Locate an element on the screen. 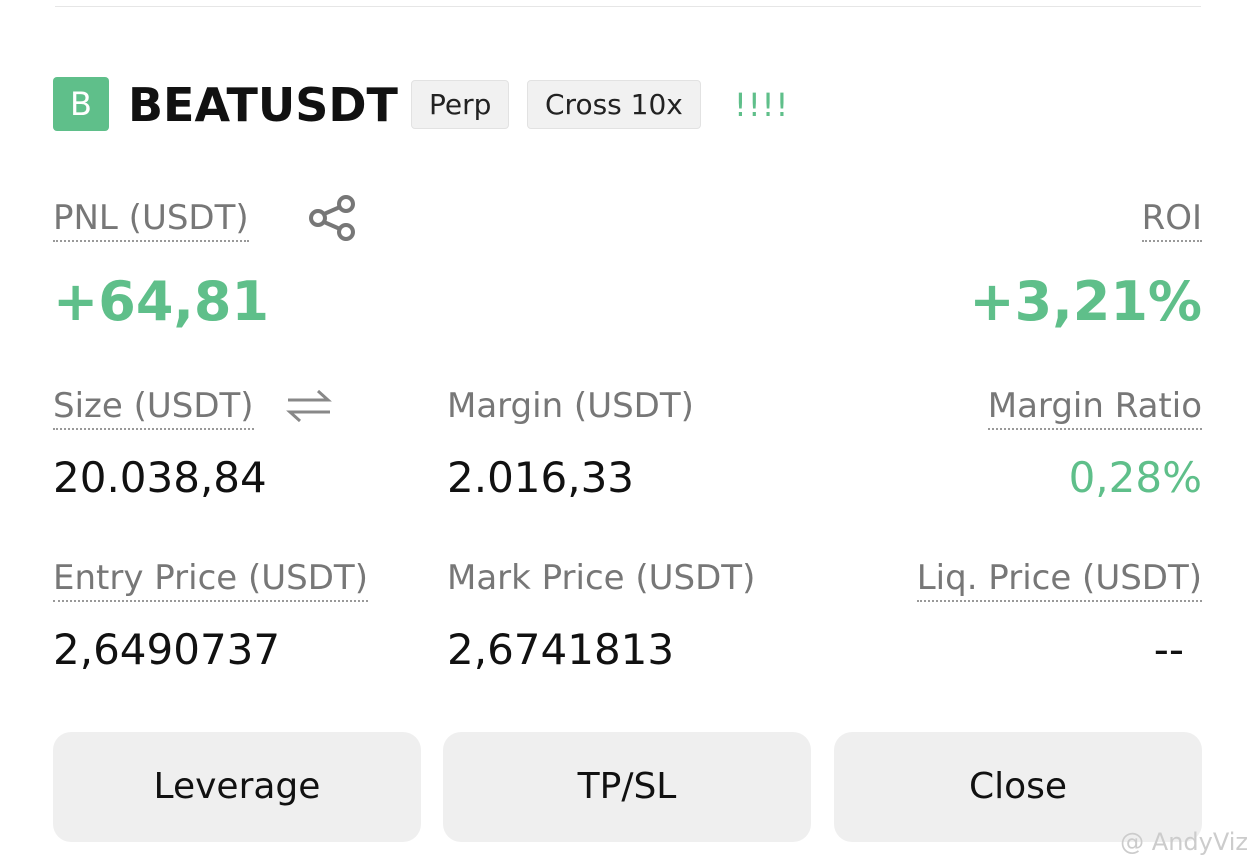  tag: Cross 10x is located at coordinates (614, 104).